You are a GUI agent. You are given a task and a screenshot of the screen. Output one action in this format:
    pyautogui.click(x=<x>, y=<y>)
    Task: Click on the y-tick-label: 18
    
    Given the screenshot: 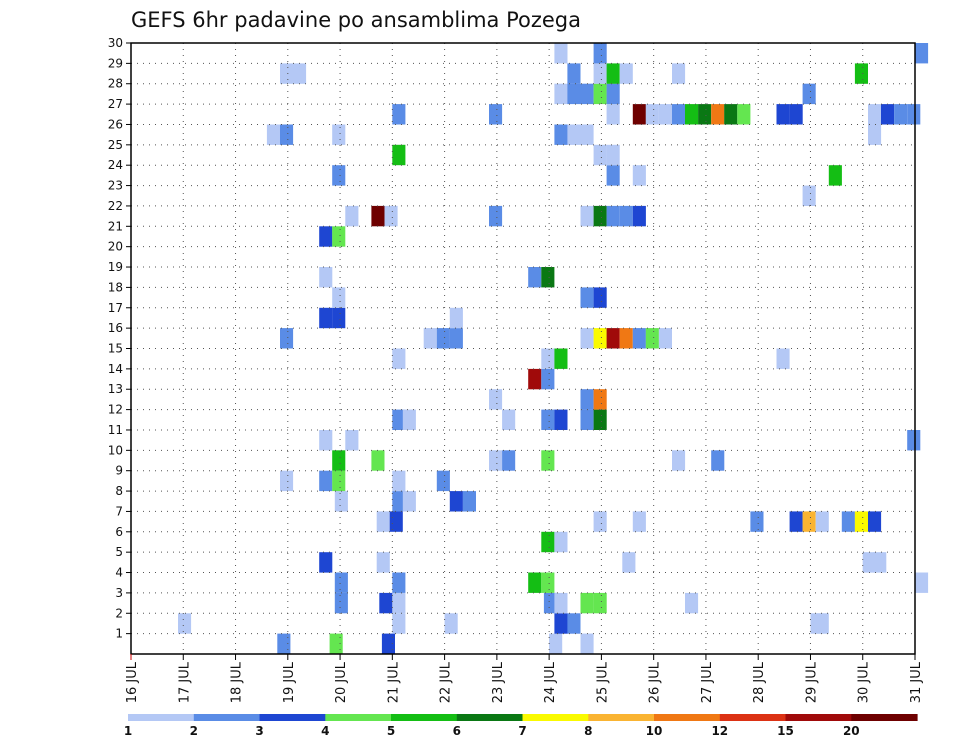 What is the action you would take?
    pyautogui.click(x=115, y=287)
    